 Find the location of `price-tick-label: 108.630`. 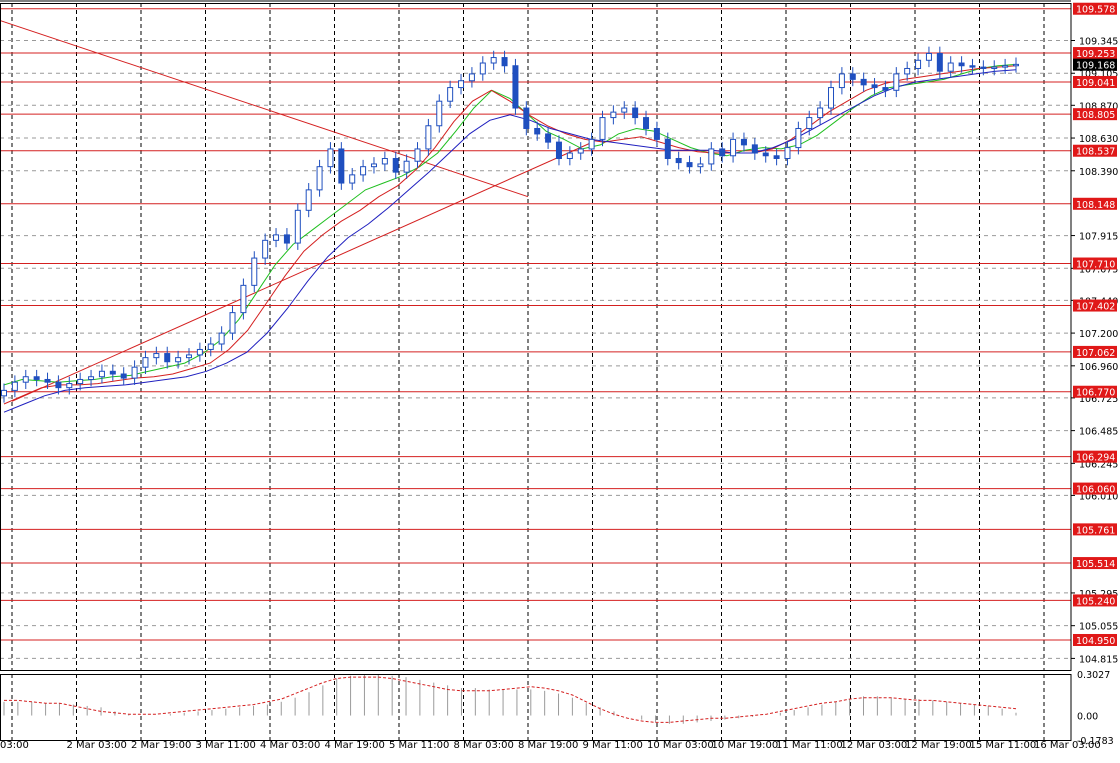

price-tick-label: 108.630 is located at coordinates (1098, 139).